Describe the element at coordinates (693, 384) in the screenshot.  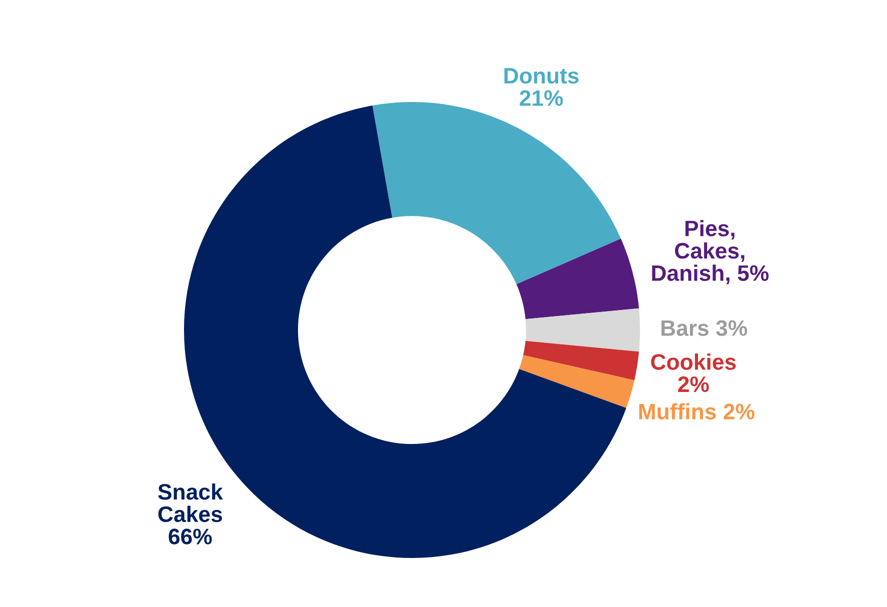
I see `data-label: 2%` at that location.